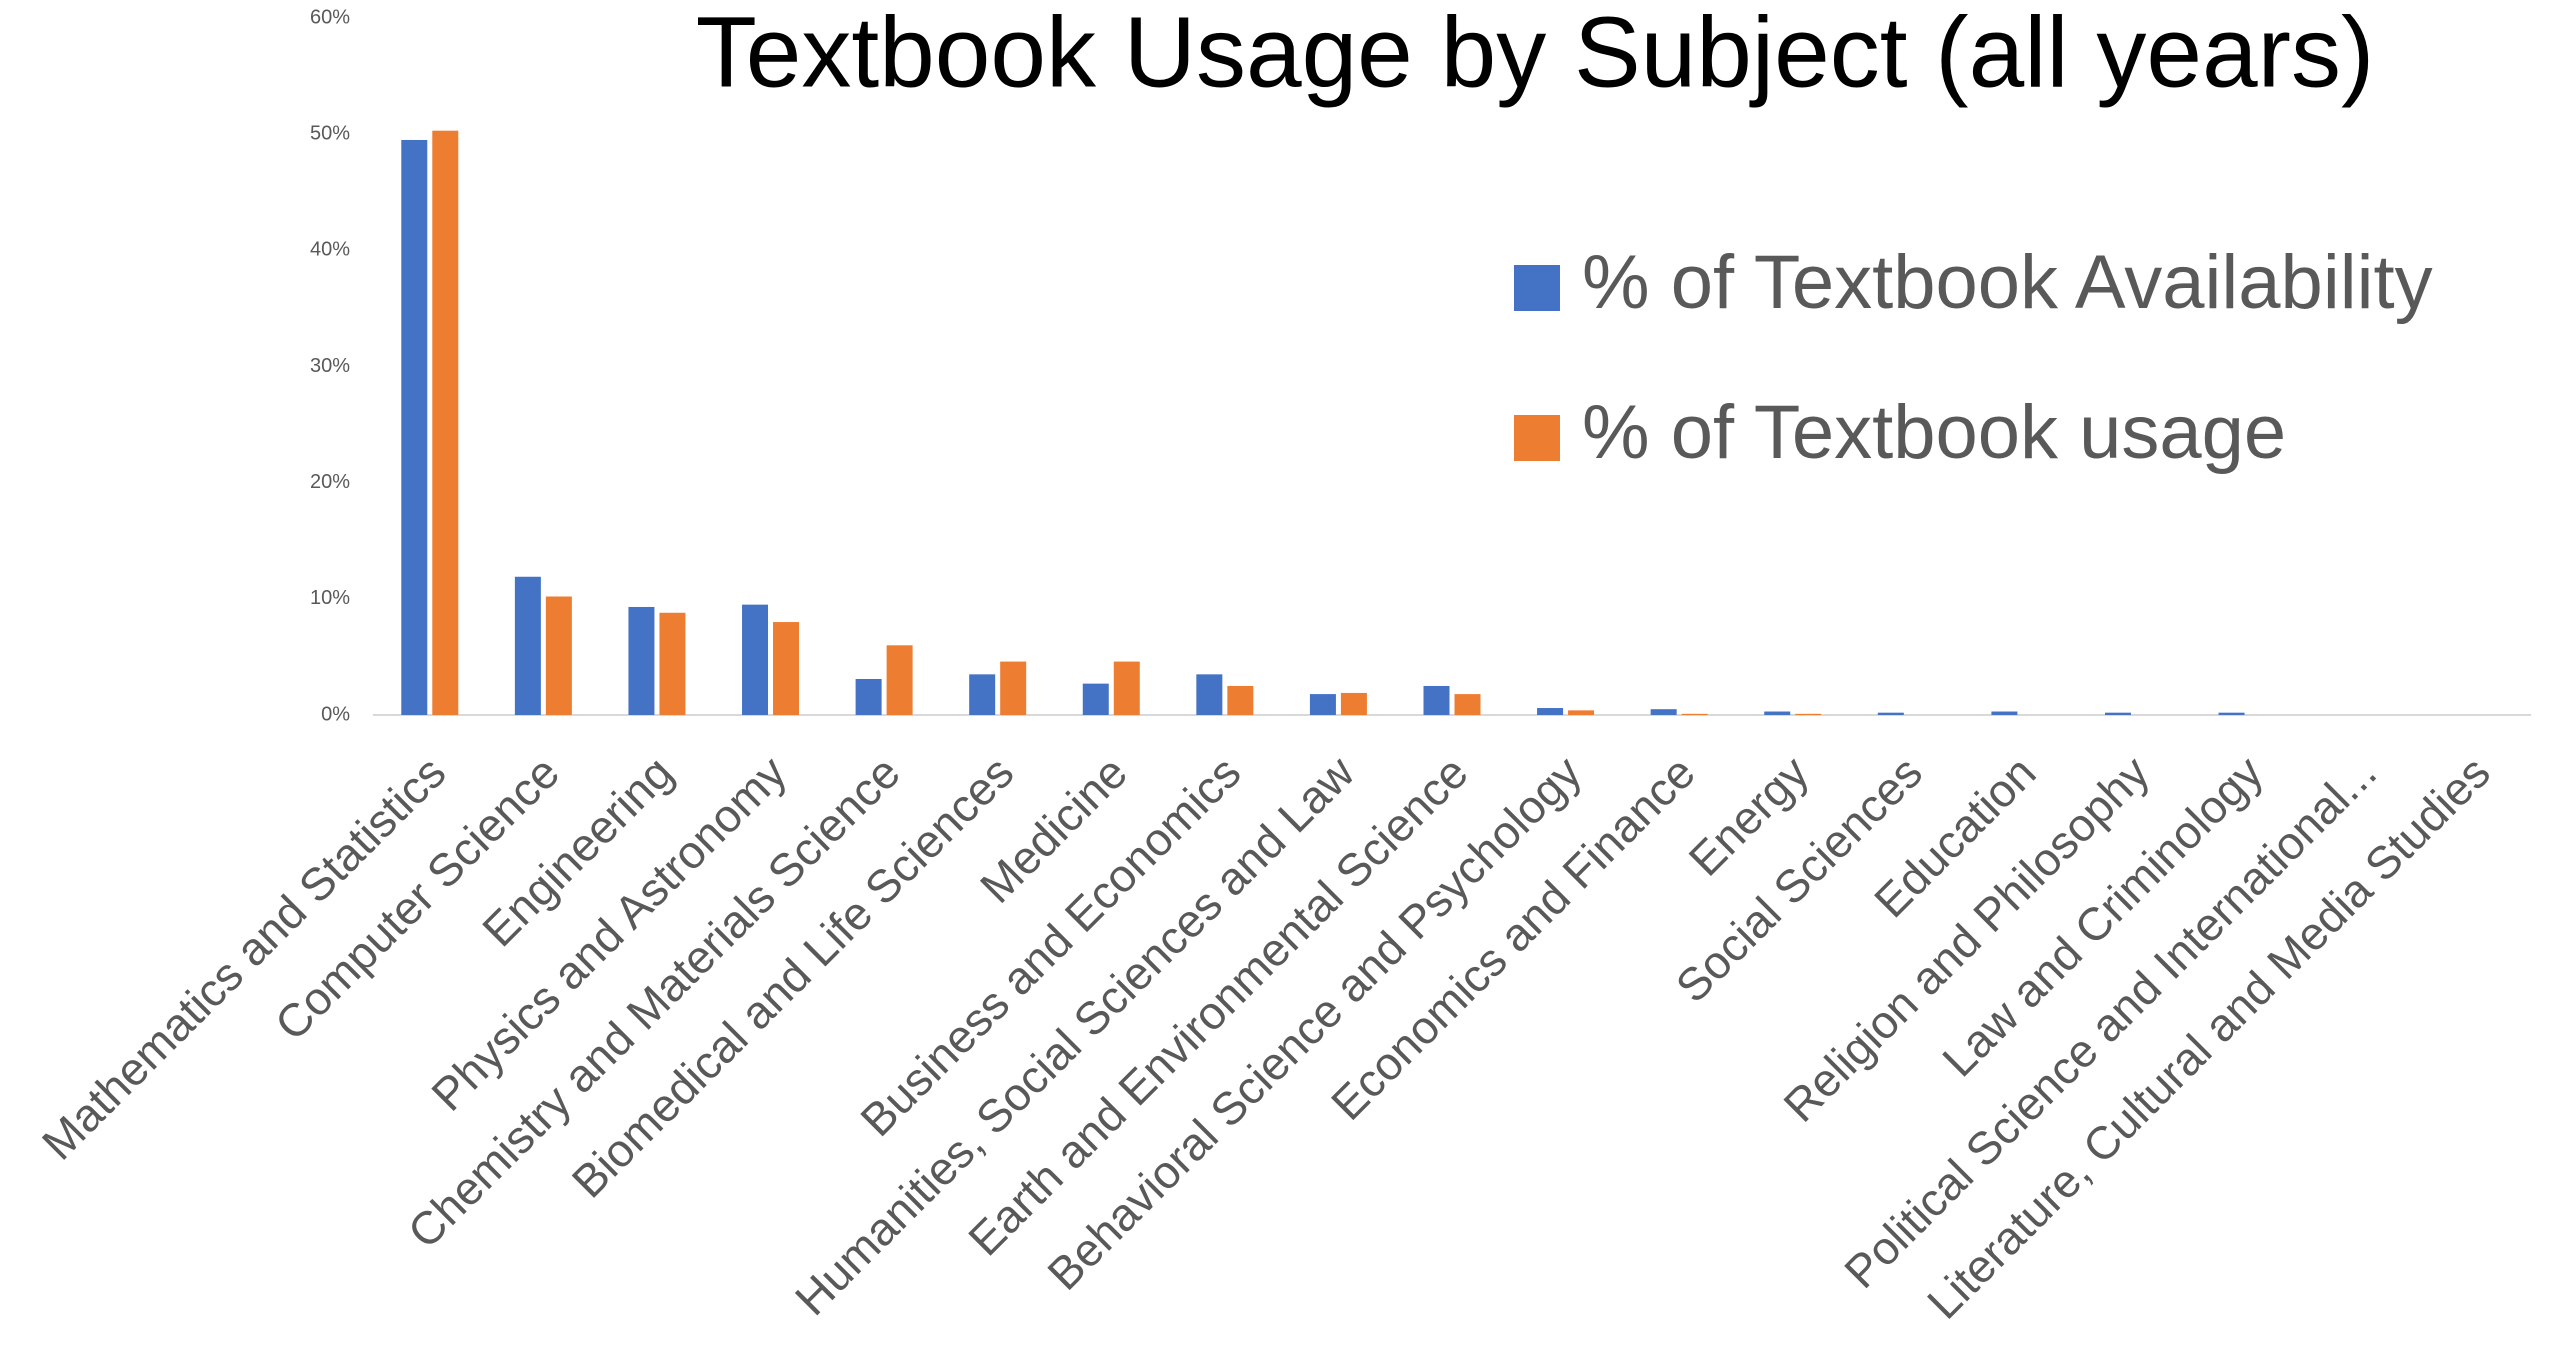 The image size is (2552, 1363). Describe the element at coordinates (330, 133) in the screenshot. I see `y-tick-label: 50%` at that location.